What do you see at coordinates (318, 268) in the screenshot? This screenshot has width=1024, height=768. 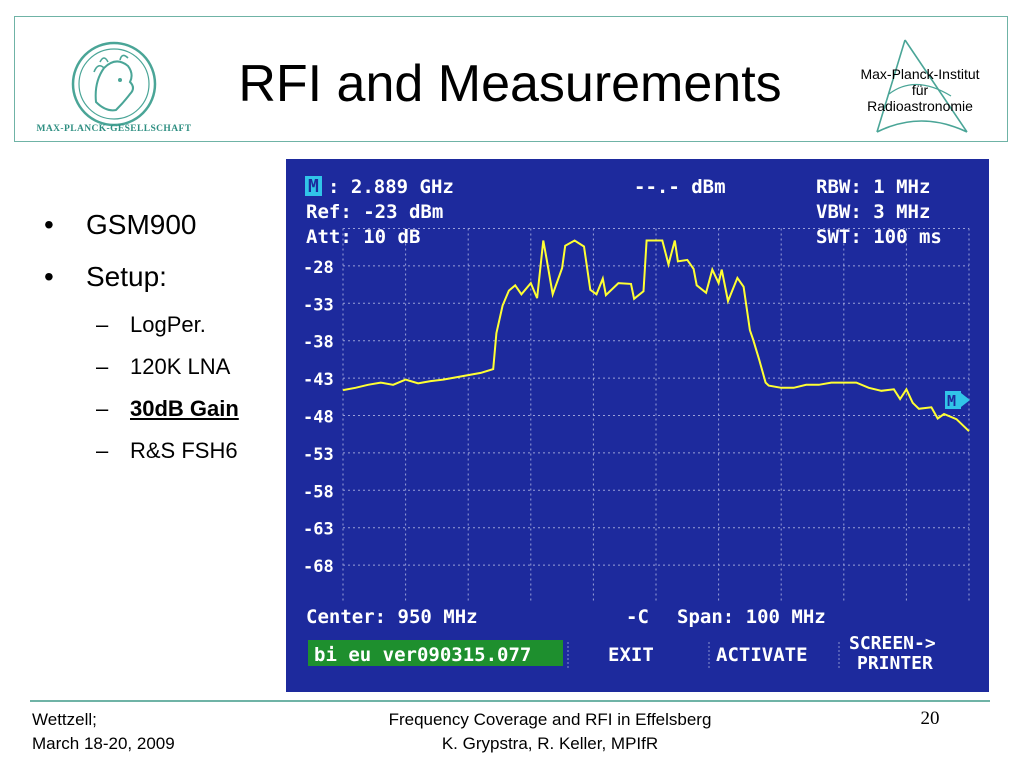 I see `y-tick-label: -28` at bounding box center [318, 268].